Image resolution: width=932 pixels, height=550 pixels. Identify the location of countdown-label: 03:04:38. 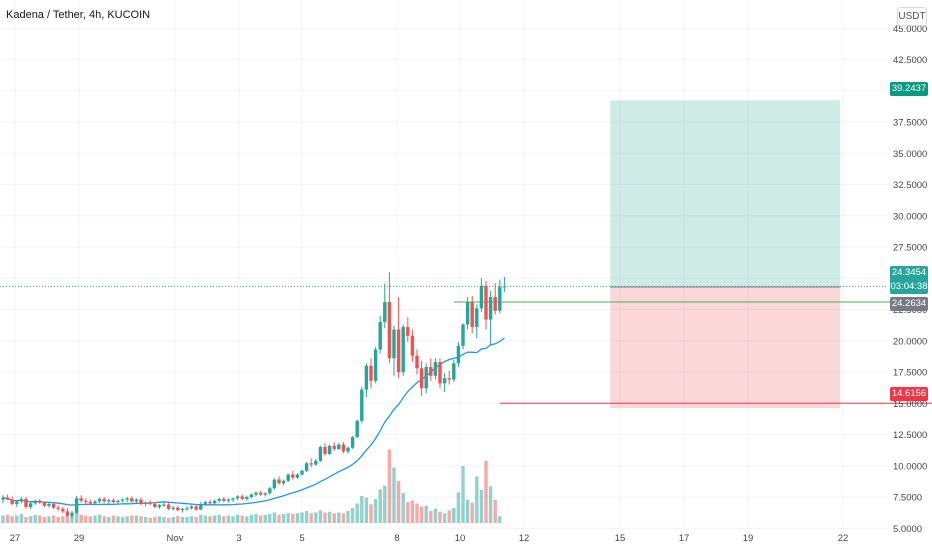
(909, 287).